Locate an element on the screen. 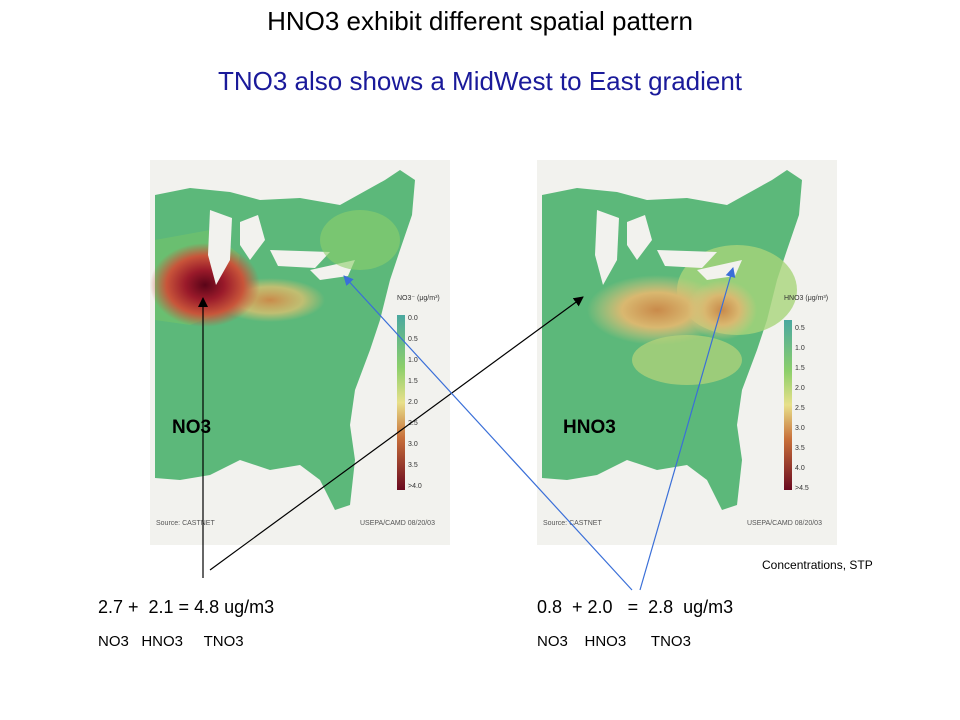 Image resolution: width=960 pixels, height=720 pixels. no3-legend-tick: 3.5 is located at coordinates (413, 465).